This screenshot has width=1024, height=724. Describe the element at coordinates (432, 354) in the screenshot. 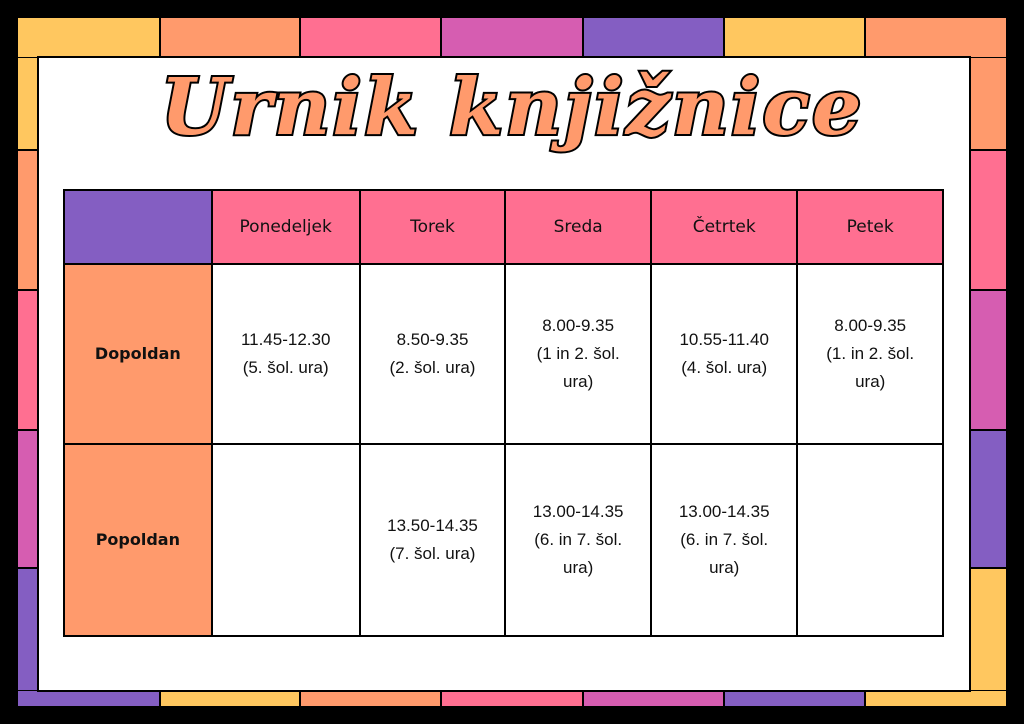

I see `schedule-cell: 8.50-9.35 (2. šol. ura)` at that location.